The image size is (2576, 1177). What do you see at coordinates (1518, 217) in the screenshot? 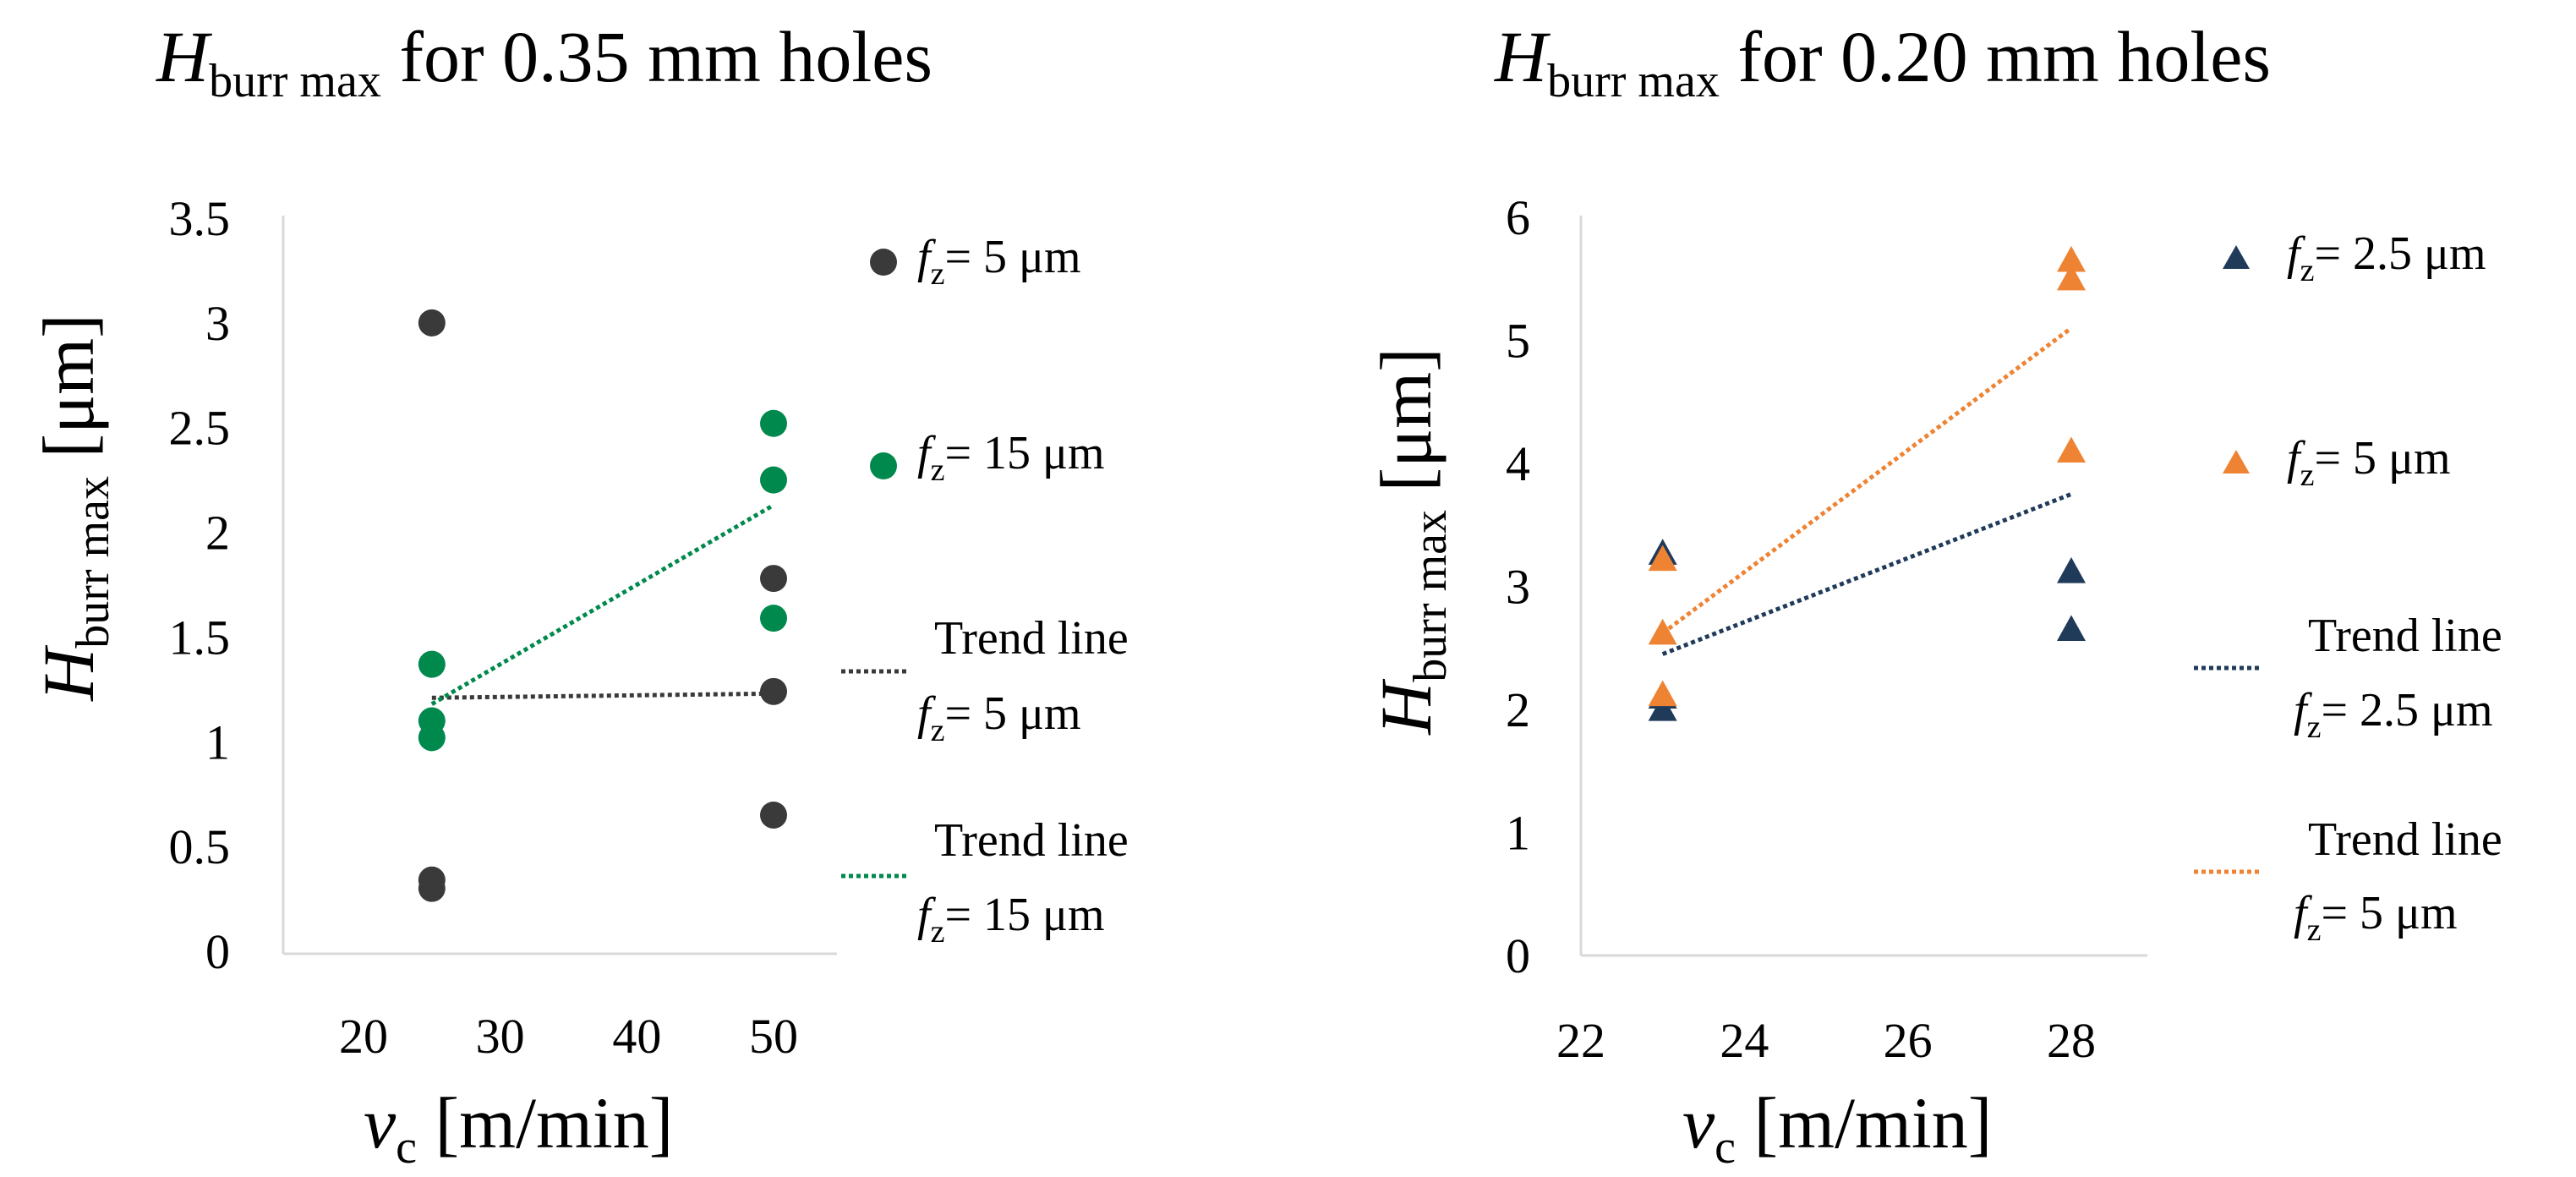
I see `y-tick-label: 6` at bounding box center [1518, 217].